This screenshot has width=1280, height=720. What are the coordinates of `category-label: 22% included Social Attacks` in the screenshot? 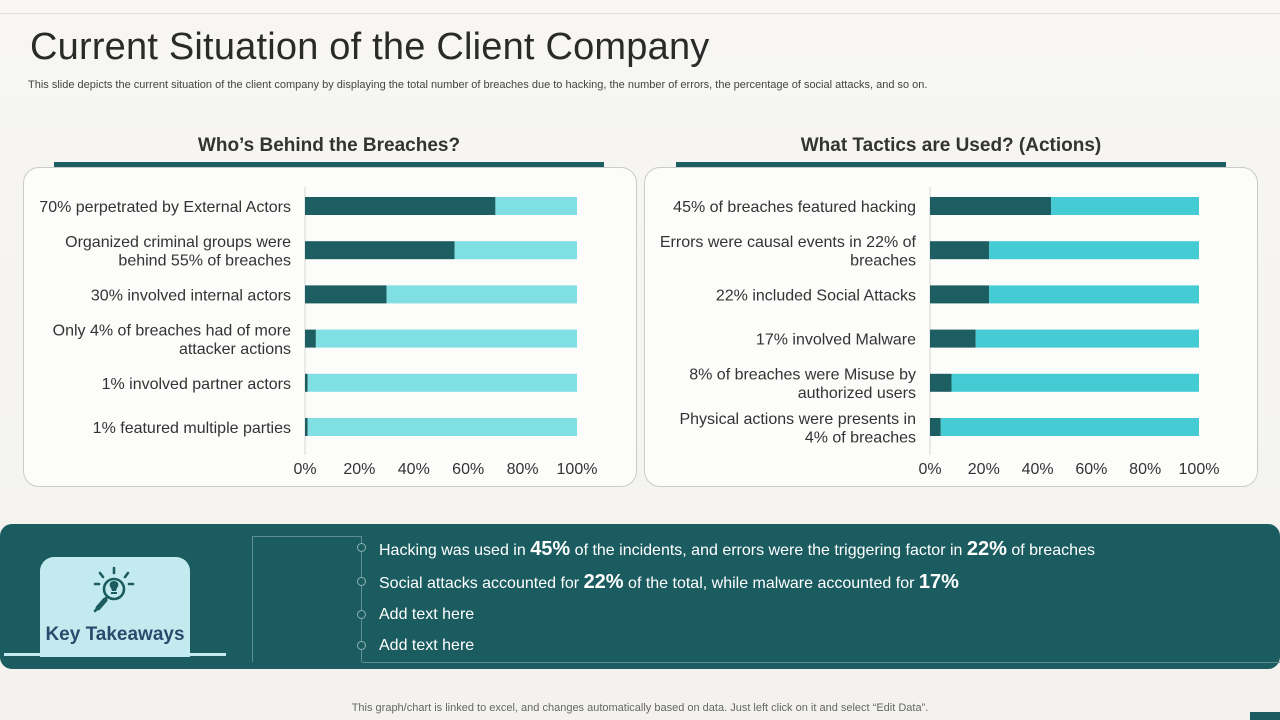 It's located at (816, 295).